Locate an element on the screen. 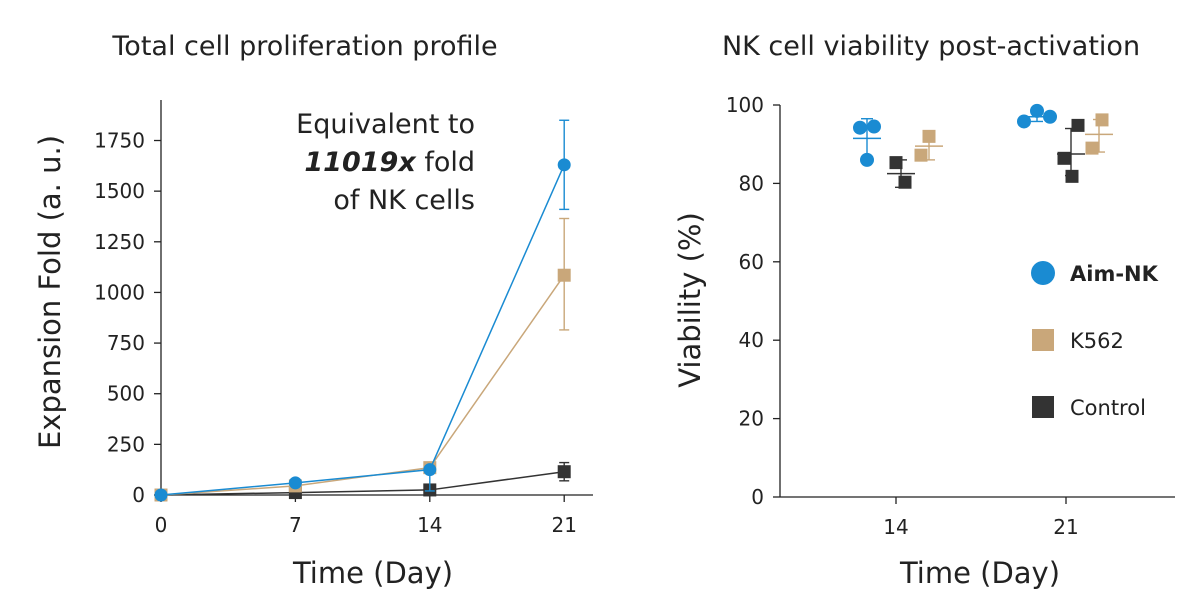 The width and height of the screenshot is (1200, 600). right-x-tick-label: 21 is located at coordinates (1065, 527).